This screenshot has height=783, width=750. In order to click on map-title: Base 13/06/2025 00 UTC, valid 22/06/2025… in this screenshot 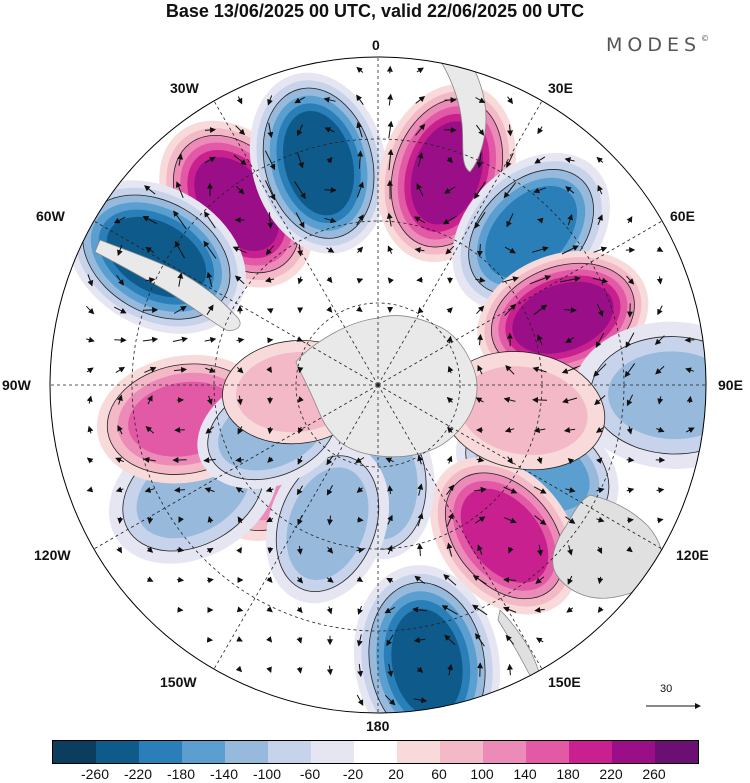, I will do `click(375, 11)`.